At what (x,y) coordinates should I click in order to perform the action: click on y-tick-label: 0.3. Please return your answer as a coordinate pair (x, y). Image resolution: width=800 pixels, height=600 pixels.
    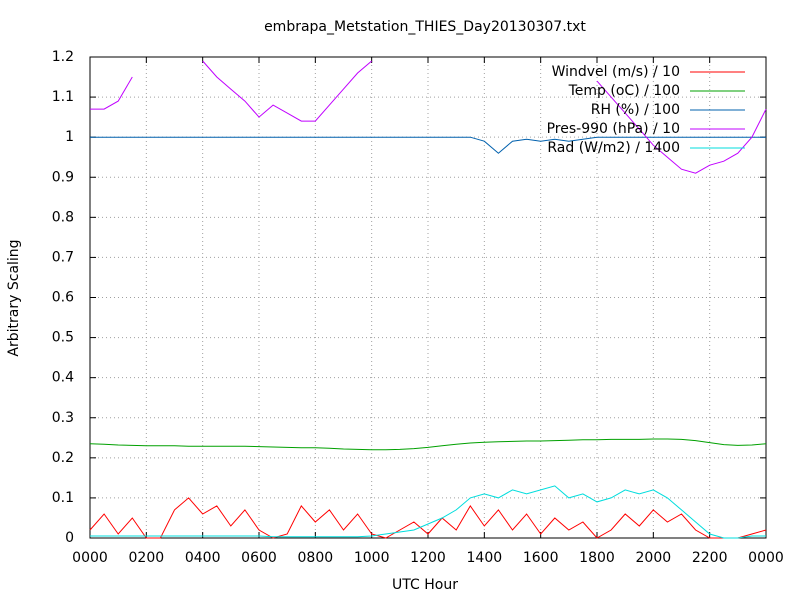
    Looking at the image, I should click on (63, 418).